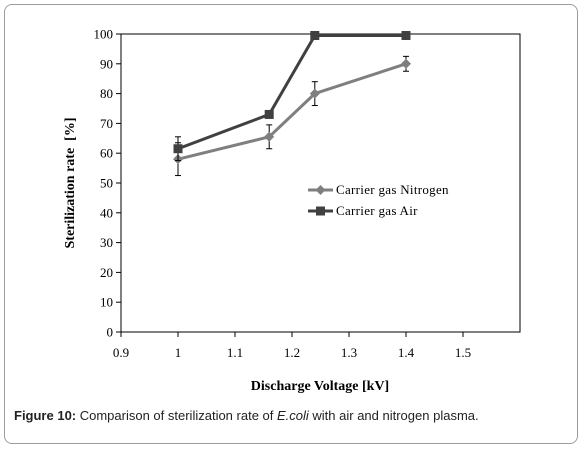  Describe the element at coordinates (463, 352) in the screenshot. I see `x-tick-label: 1.5` at that location.